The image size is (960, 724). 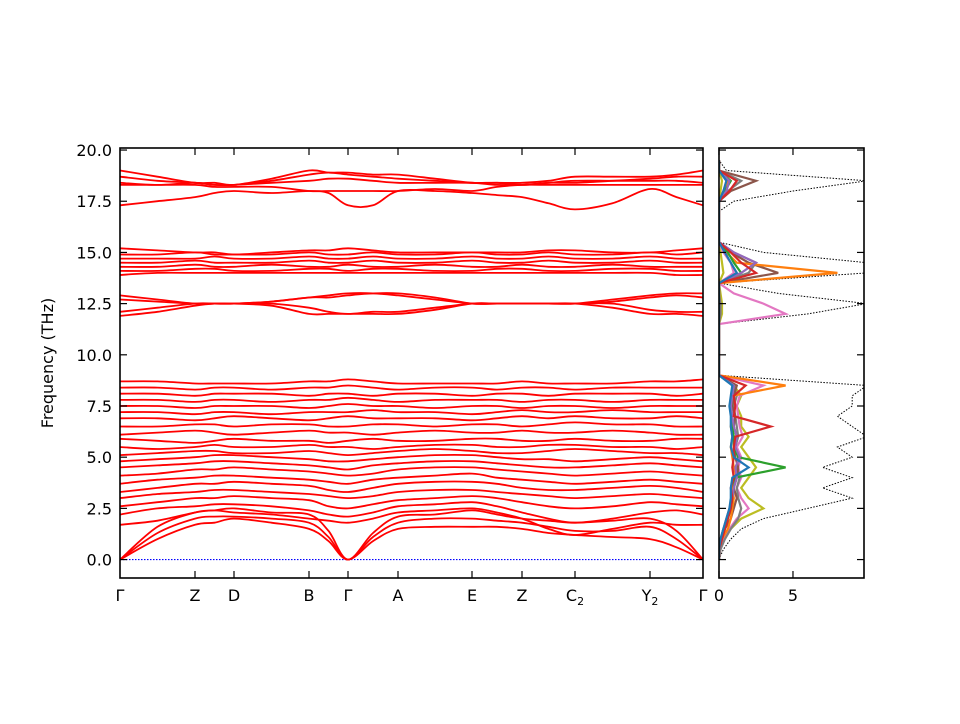 I want to click on dos-x-tick-label: 0, so click(x=719, y=595).